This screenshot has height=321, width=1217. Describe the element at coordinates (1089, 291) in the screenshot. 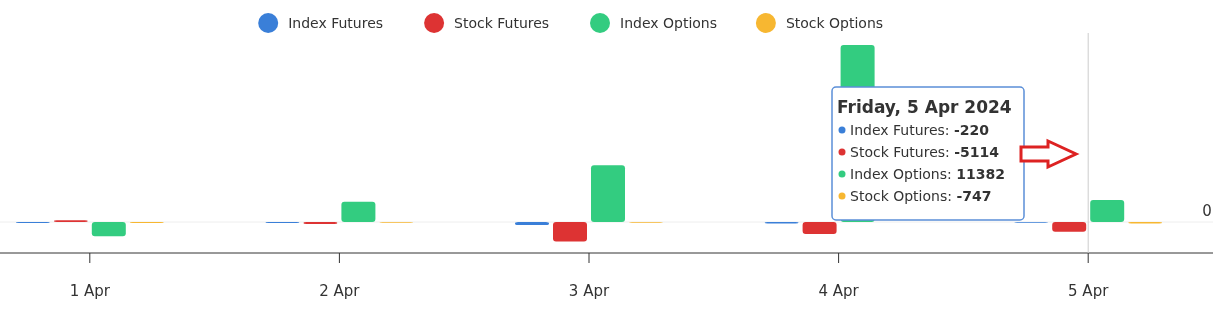

I see `x-tick-label: 5 Apr` at that location.